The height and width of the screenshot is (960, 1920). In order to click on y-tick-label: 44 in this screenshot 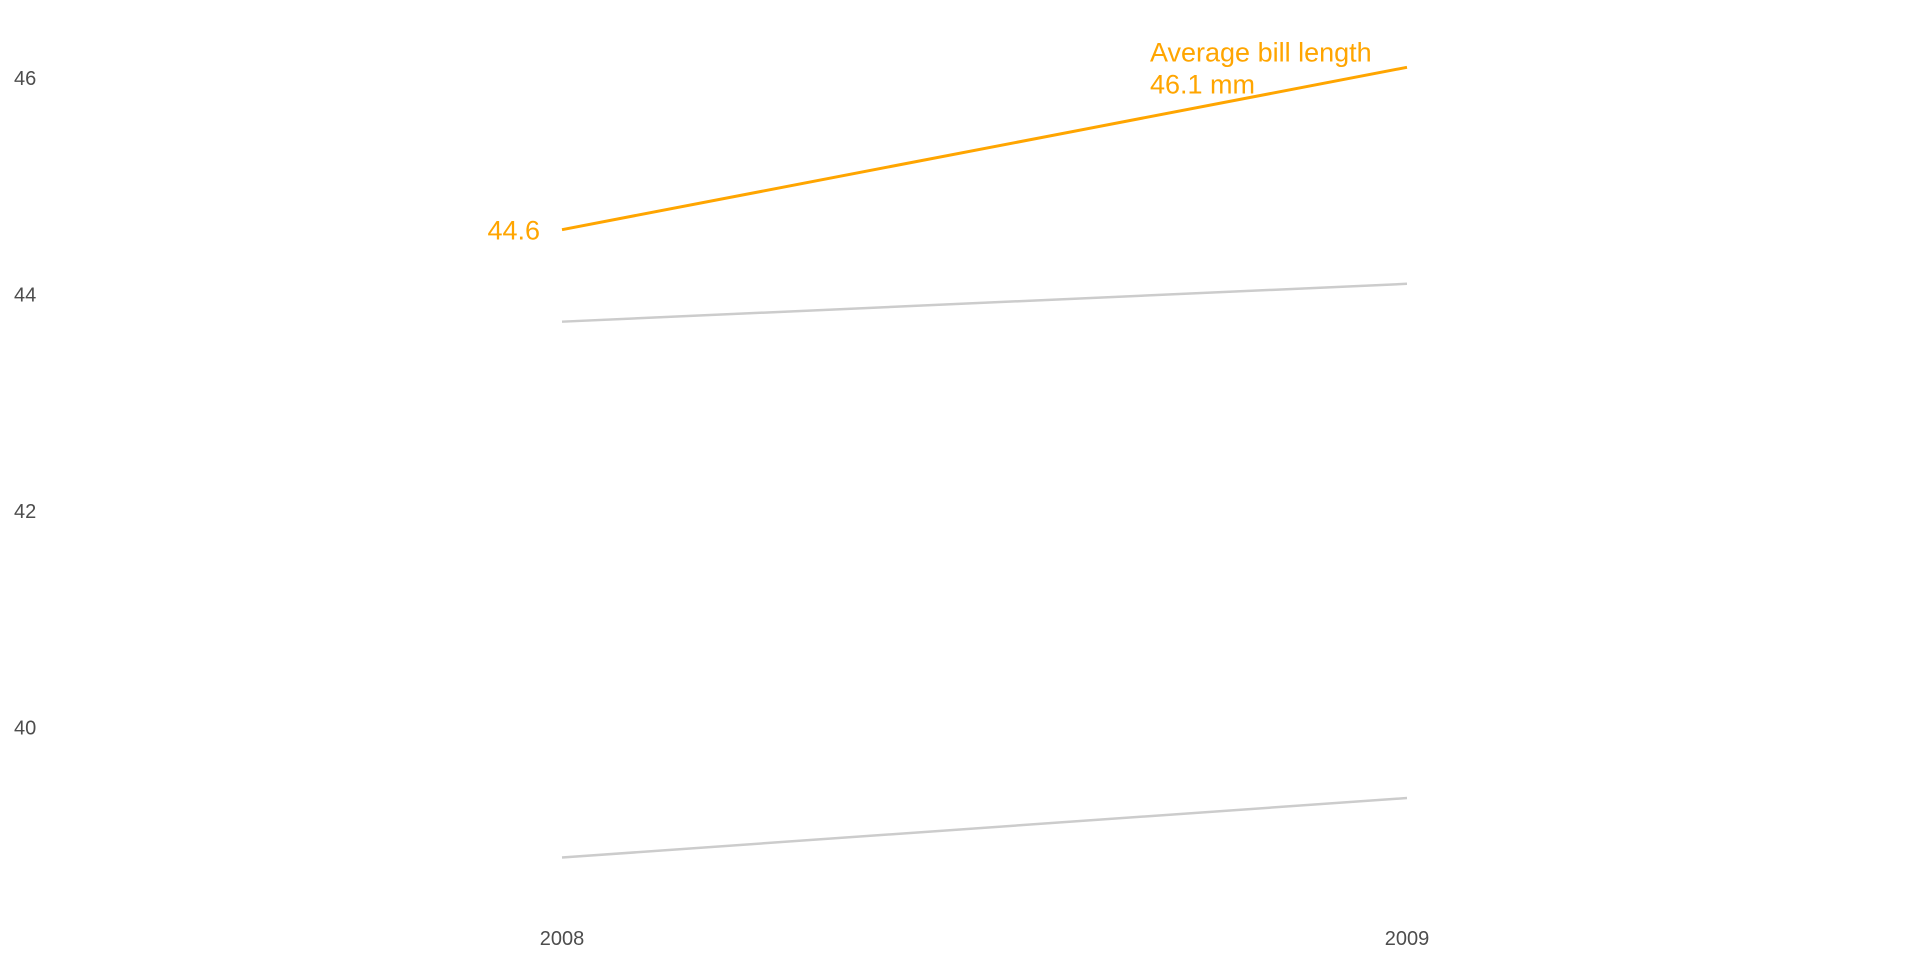, I will do `click(25, 296)`.